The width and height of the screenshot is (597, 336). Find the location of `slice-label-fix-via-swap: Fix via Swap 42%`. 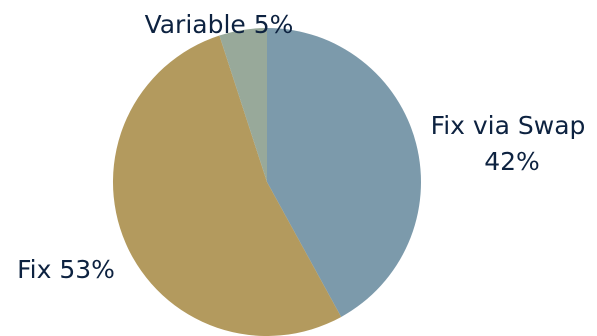

slice-label-fix-via-swap: Fix via Swap 42% is located at coordinates (512, 143).